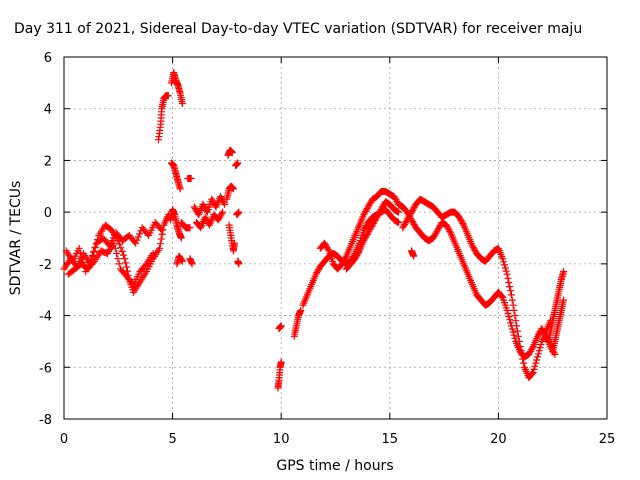 Image resolution: width=640 pixels, height=480 pixels. I want to click on x-tick-label: 15, so click(390, 439).